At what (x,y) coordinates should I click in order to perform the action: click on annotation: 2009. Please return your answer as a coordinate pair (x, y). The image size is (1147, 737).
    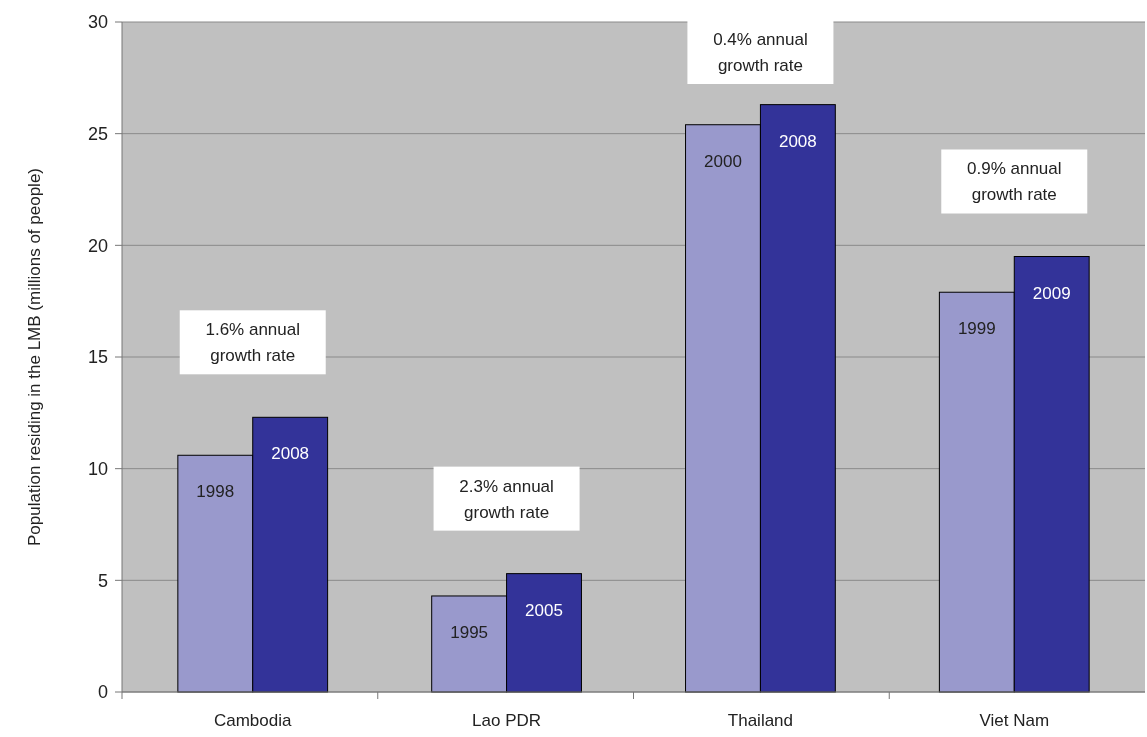
    Looking at the image, I should click on (1051, 293).